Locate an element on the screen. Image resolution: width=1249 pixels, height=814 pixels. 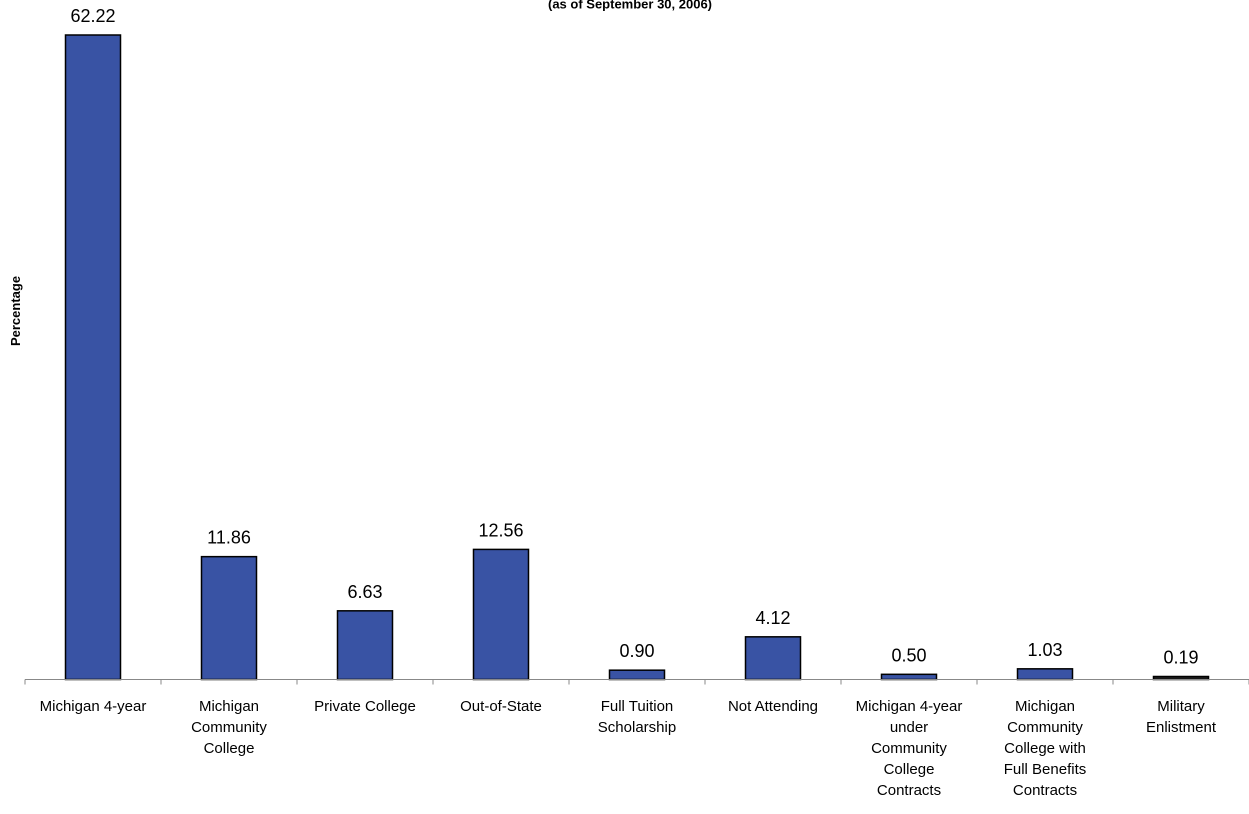
x-tick-label-line: Out-of-State is located at coordinates (501, 706).